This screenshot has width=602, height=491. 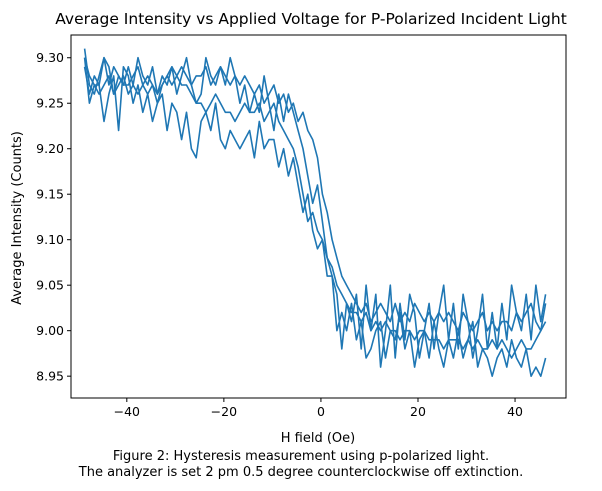 What do you see at coordinates (515, 411) in the screenshot?
I see `x-tick-label: 40` at bounding box center [515, 411].